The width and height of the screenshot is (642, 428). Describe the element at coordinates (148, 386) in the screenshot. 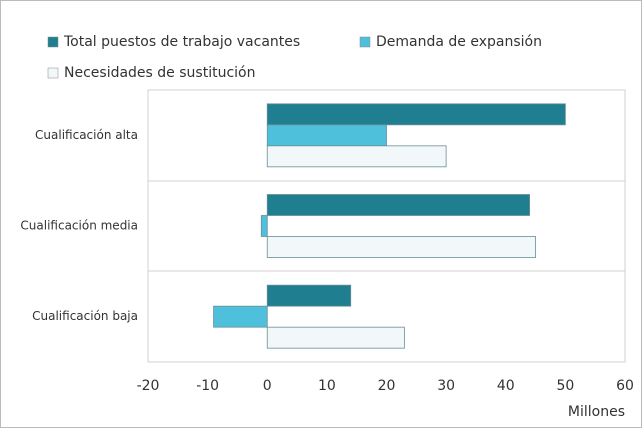

I see `x-tick-label: -20` at that location.